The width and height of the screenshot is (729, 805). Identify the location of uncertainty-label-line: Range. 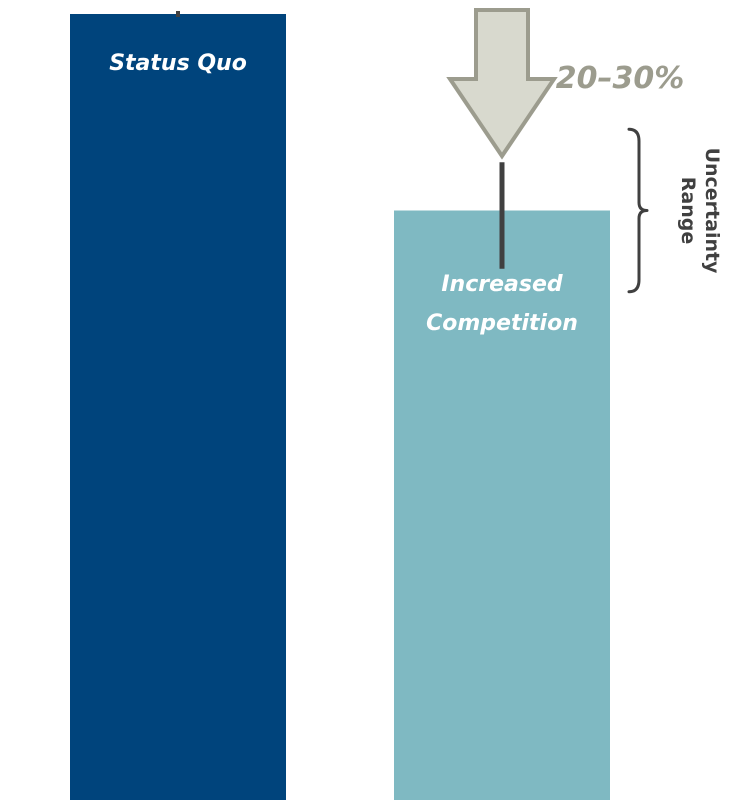
(688, 210).